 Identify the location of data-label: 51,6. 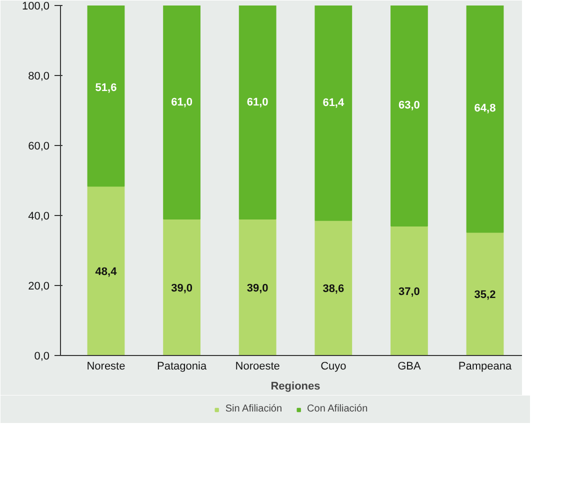
(106, 88).